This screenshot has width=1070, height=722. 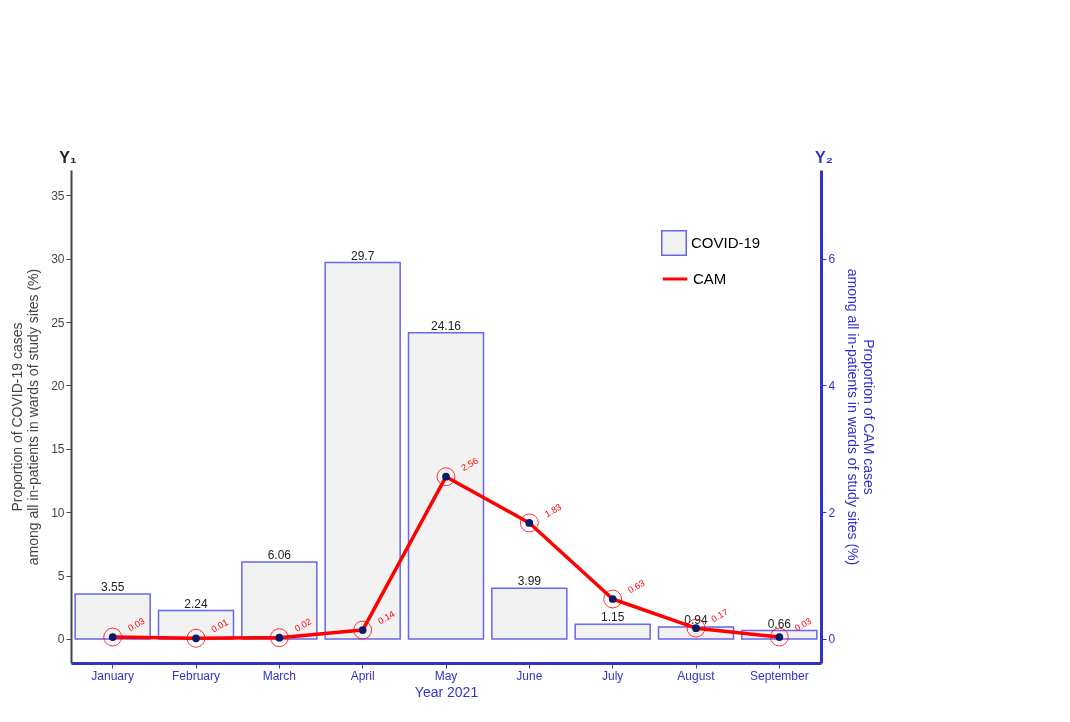 What do you see at coordinates (553, 510) in the screenshot?
I see `data-label: 1.83` at bounding box center [553, 510].